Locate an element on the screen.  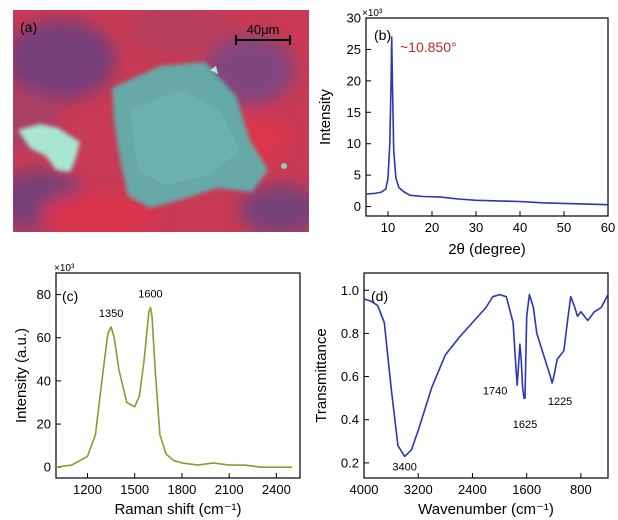
y-tick-label: 0.4 is located at coordinates (350, 419).